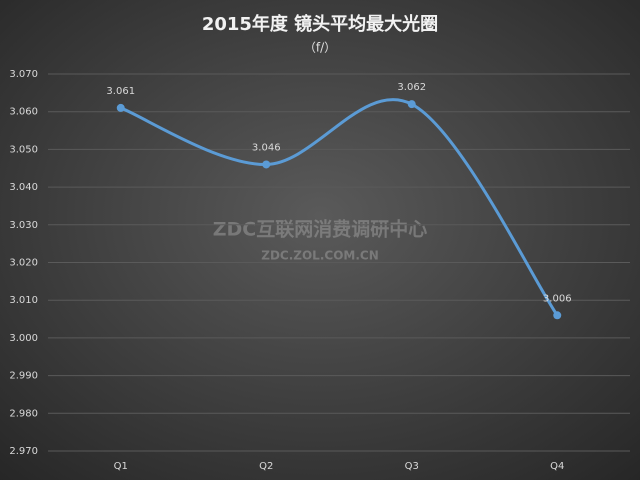 The height and width of the screenshot is (480, 640). What do you see at coordinates (23, 338) in the screenshot?
I see `y-tick-label: 3.000` at bounding box center [23, 338].